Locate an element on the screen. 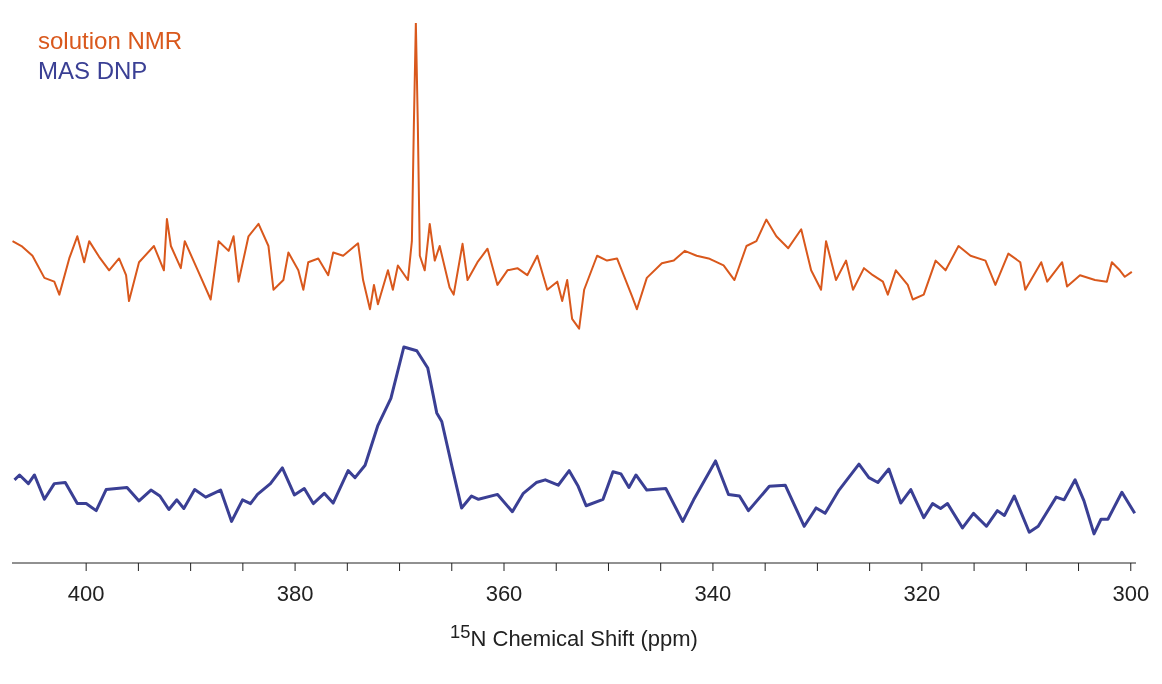  x-tick-label: 340 is located at coordinates (713, 593).